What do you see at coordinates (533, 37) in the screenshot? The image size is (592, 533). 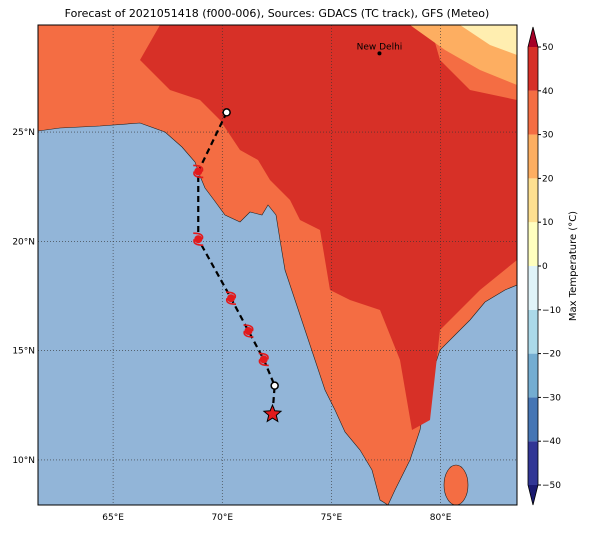 I see `colorbar-over` at bounding box center [533, 37].